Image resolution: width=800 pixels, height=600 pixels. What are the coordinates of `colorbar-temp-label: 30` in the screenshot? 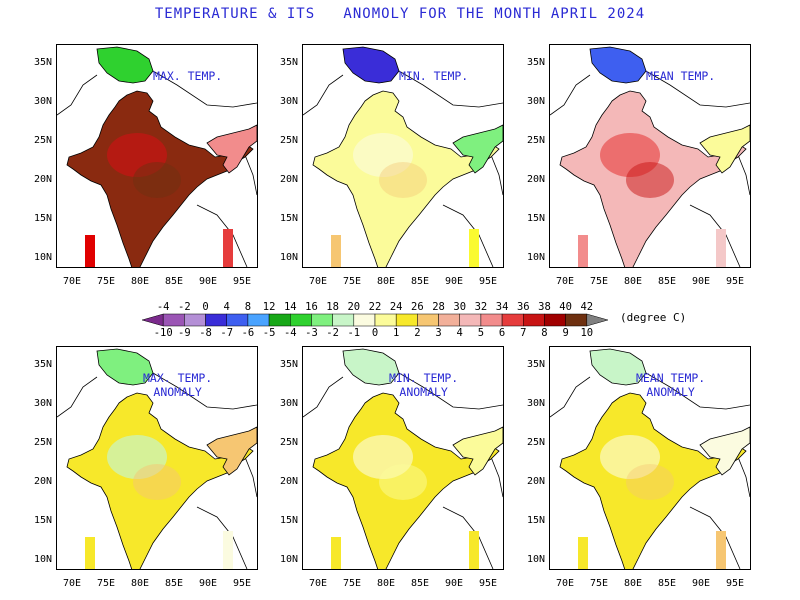 It's located at (460, 307).